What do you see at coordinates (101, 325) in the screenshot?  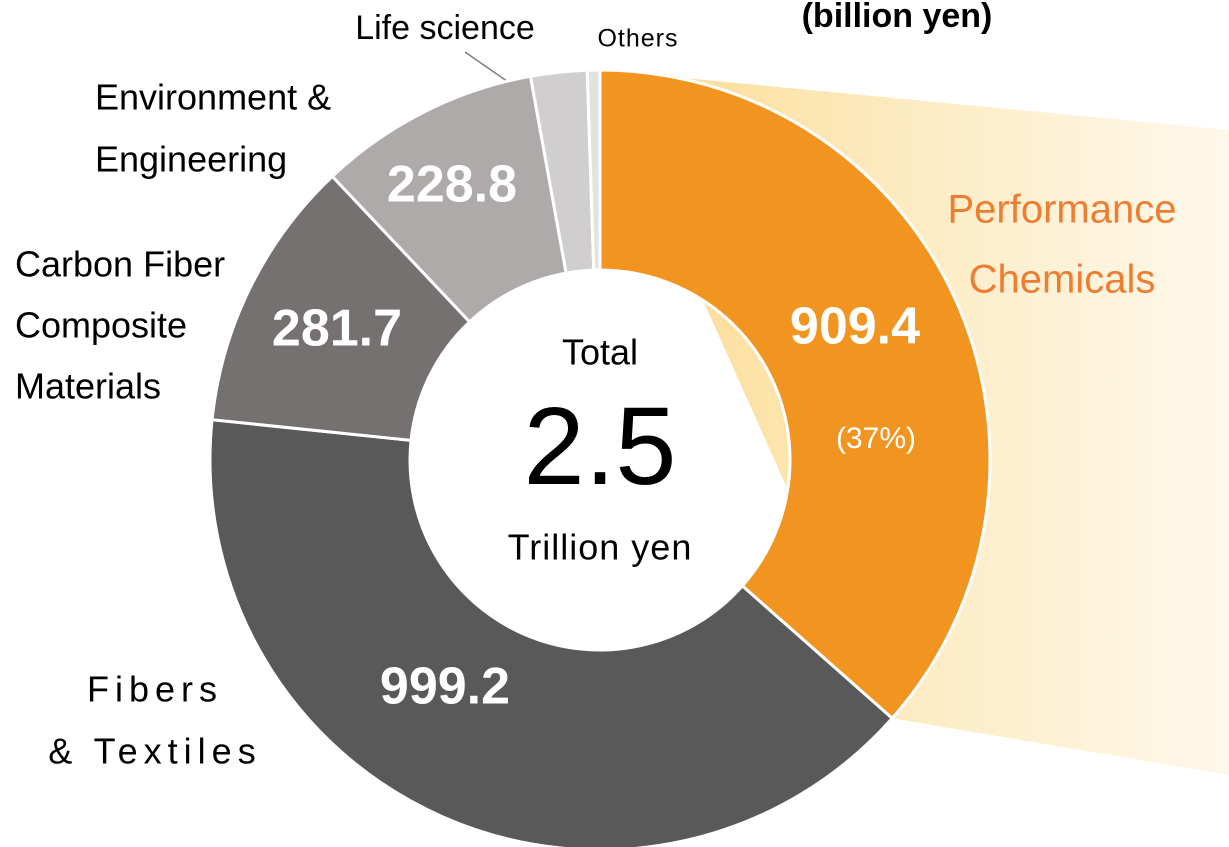 I see `category-label: Composite` at bounding box center [101, 325].